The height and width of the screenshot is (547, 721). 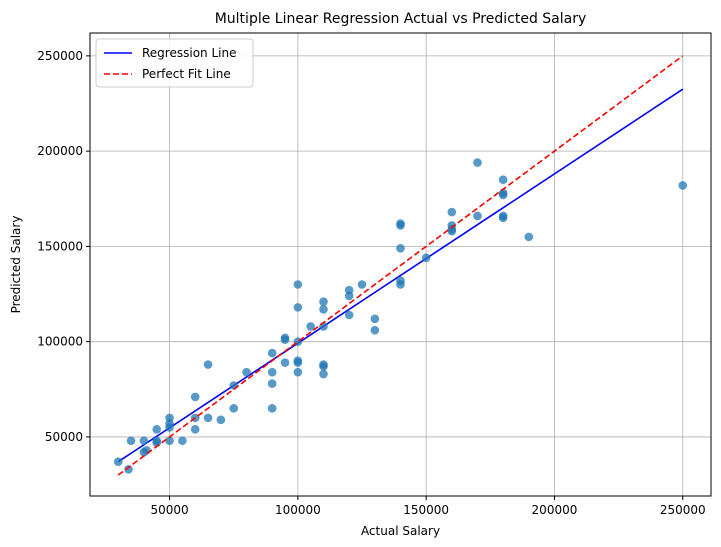 What do you see at coordinates (189, 53) in the screenshot?
I see `legend-label-regression: Regression Line` at bounding box center [189, 53].